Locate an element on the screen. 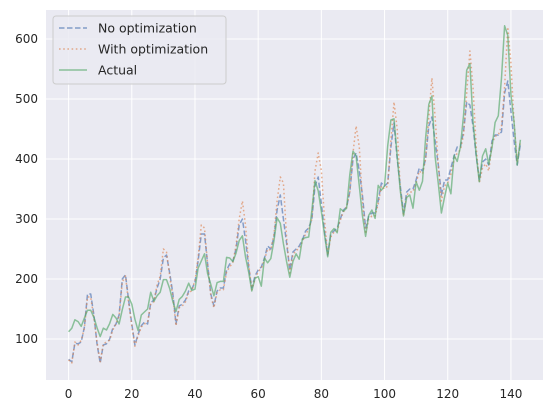  x-tick-label: 80 is located at coordinates (321, 394).